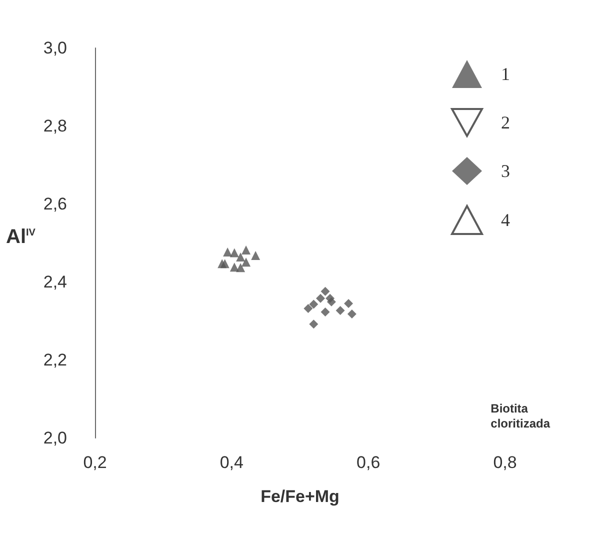  Describe the element at coordinates (520, 416) in the screenshot. I see `annotation: Biotita cloritizada` at that location.